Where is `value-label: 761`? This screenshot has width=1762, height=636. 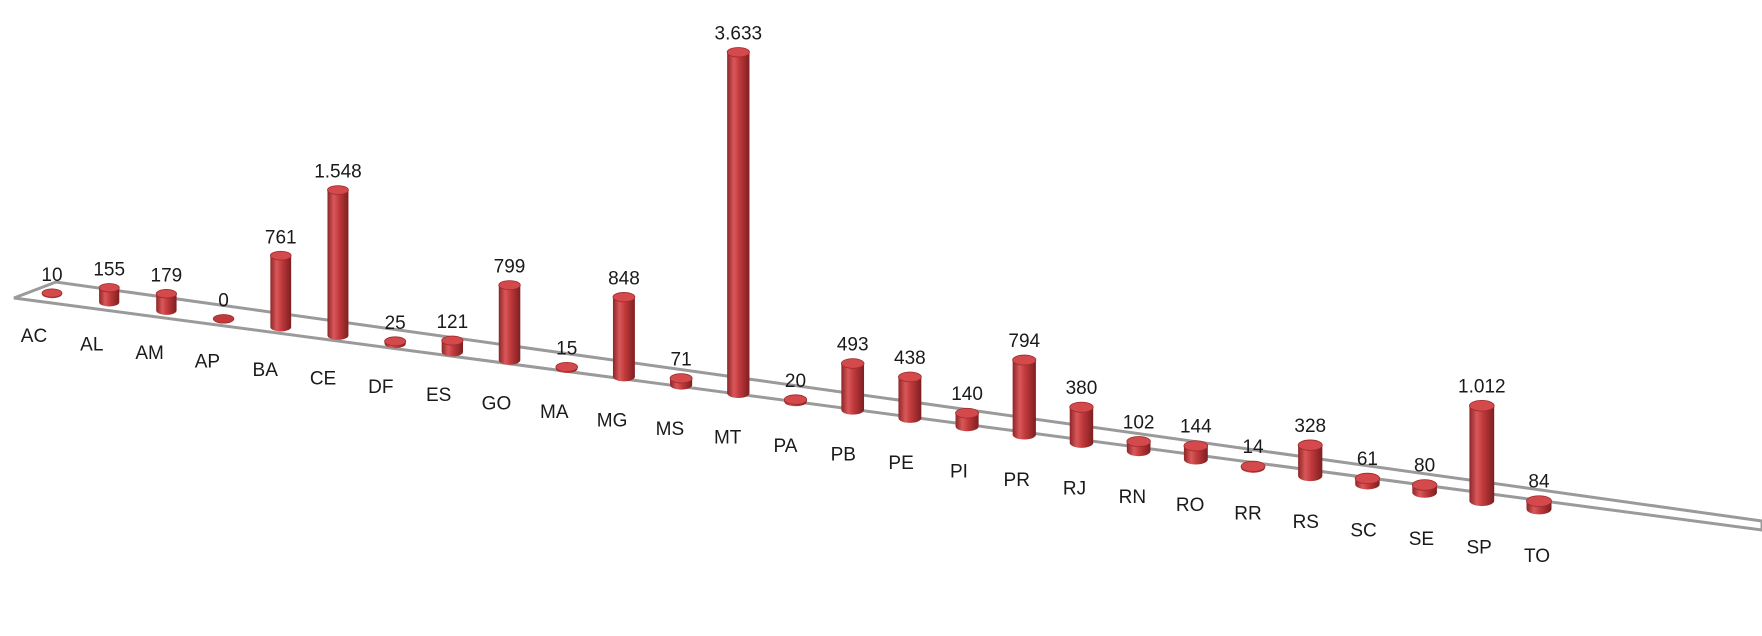
value-label: 761 is located at coordinates (281, 237).